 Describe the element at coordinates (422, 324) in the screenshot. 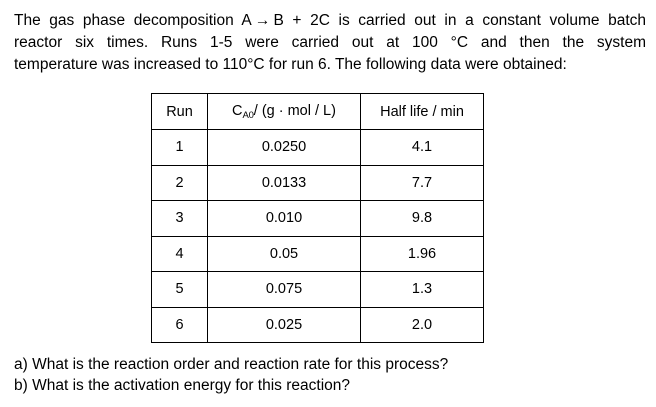

I see `cell-half-life: 2.0` at that location.